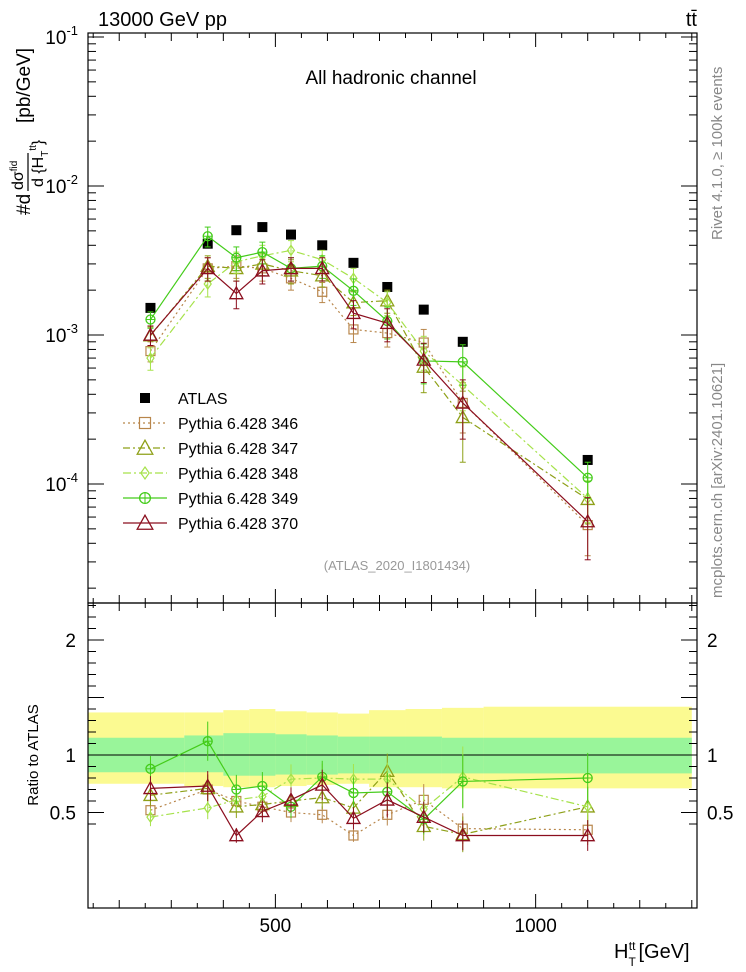 The image size is (746, 972). Describe the element at coordinates (24, 204) in the screenshot. I see `svg-text: #d` at that location.